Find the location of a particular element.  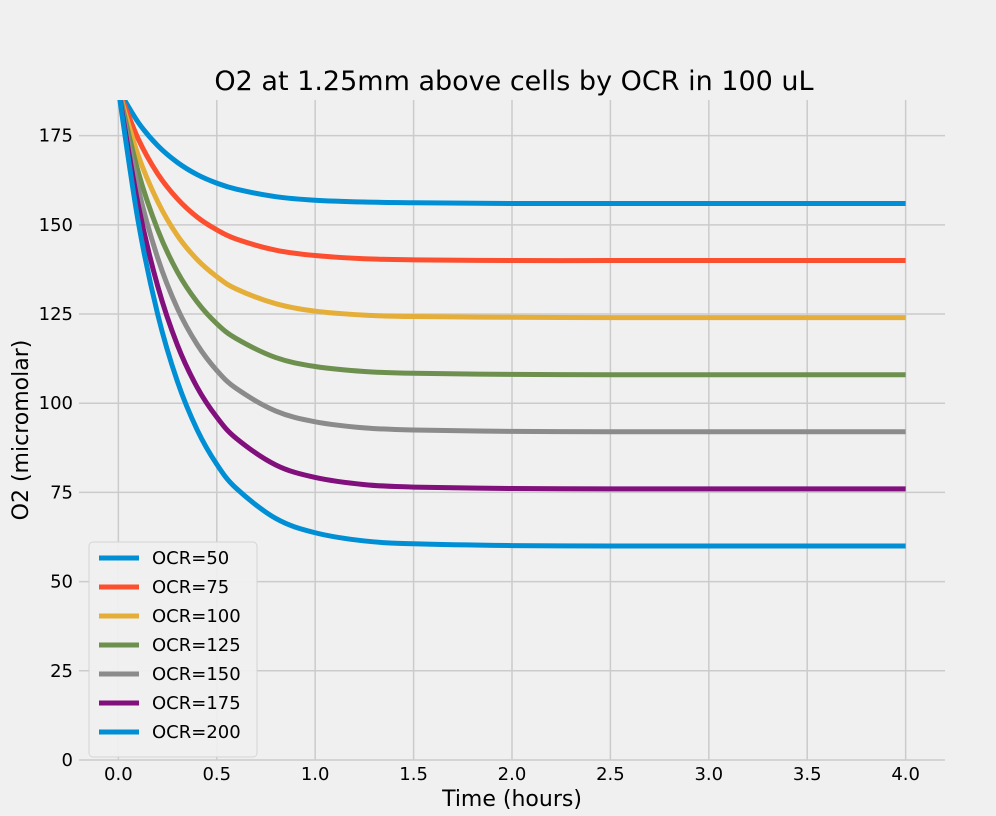

x-axis-label: Time (hours) is located at coordinates (511, 799).